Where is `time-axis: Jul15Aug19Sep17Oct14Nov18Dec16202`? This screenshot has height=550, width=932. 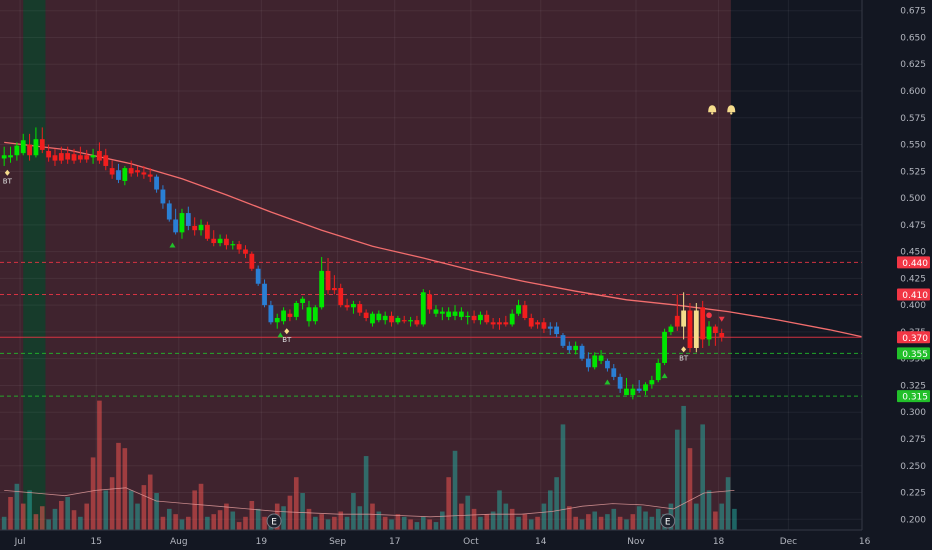 time-axis: Jul15Aug19Sep17Oct14Nov18Dec16202 is located at coordinates (466, 539).